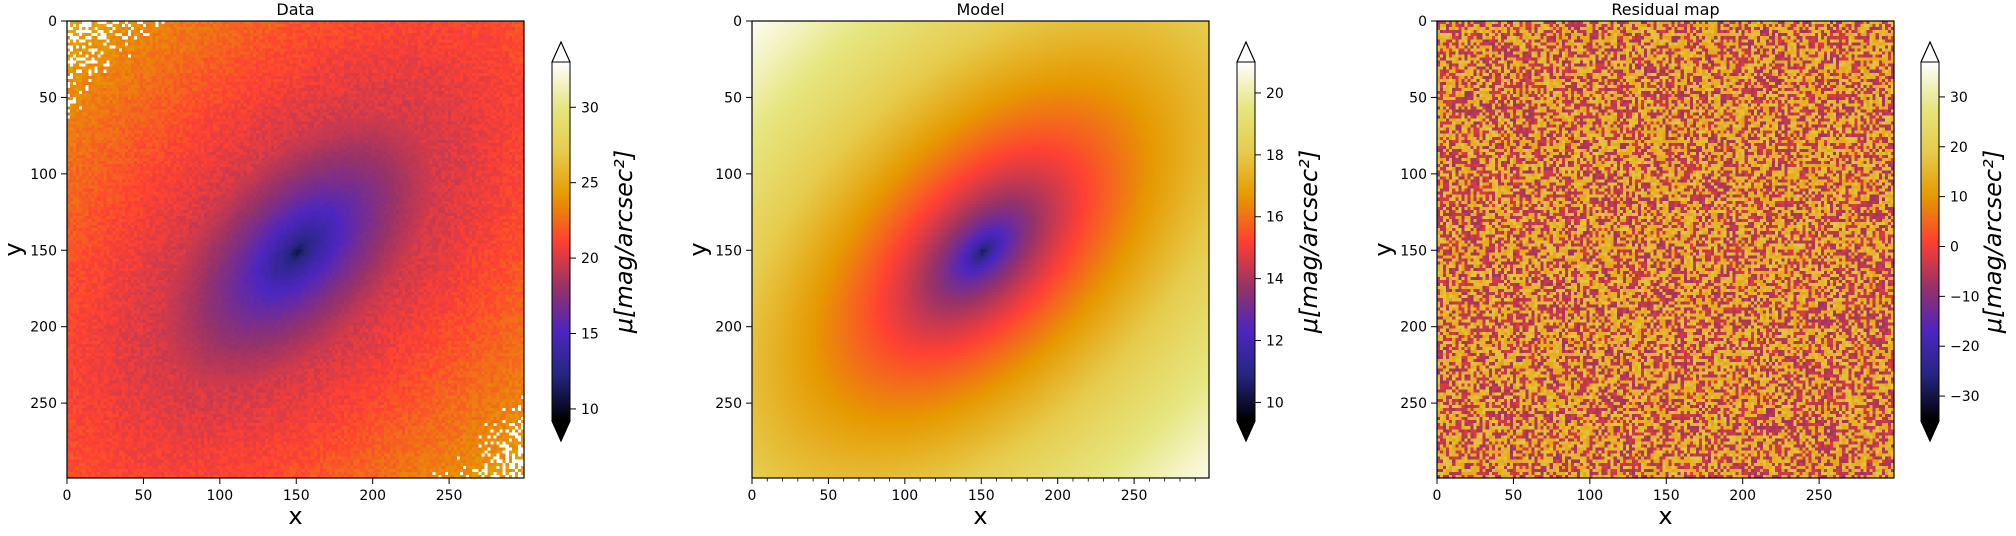 The image size is (2016, 536). Describe the element at coordinates (1279, 241) in the screenshot. I see `colorbar: 10 12 14 16 18 20 μ[mag/arcsec²]` at that location.